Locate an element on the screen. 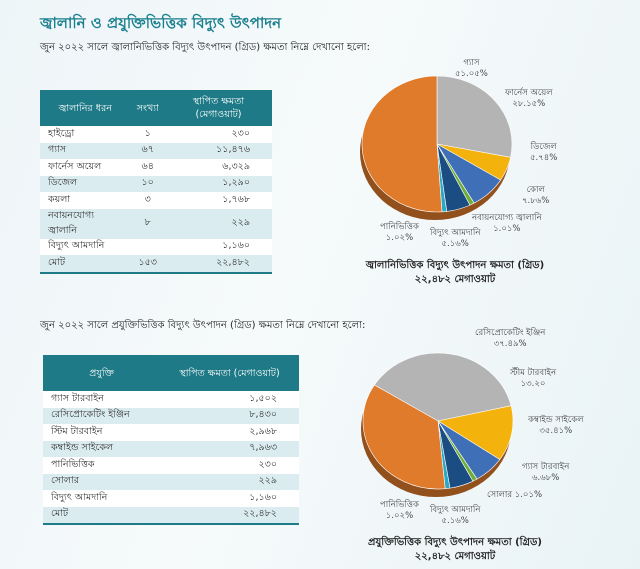 Image resolution: width=640 pixels, height=569 pixels. table-row: ডিজেল ১০ ১,২৯০ is located at coordinates (156, 183).